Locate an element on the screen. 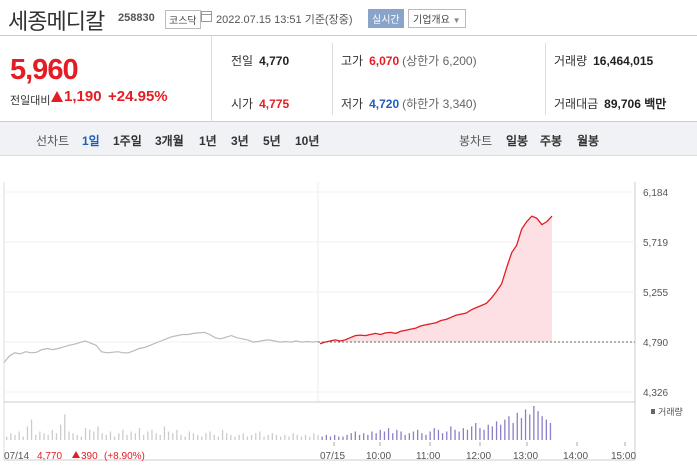  tab-1week: 1주일 is located at coordinates (127, 141).